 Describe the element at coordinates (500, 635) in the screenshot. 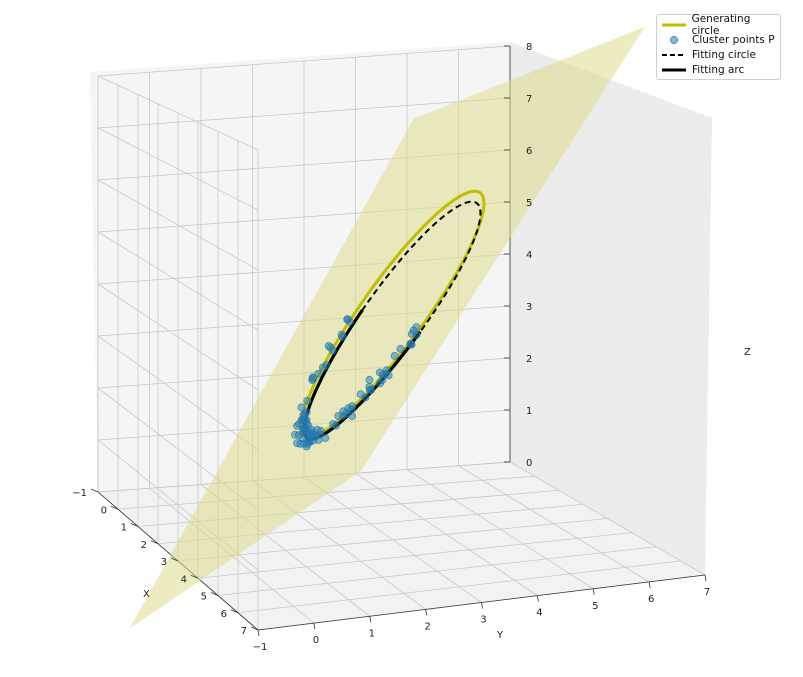

I see `y-axis-label: Y` at that location.